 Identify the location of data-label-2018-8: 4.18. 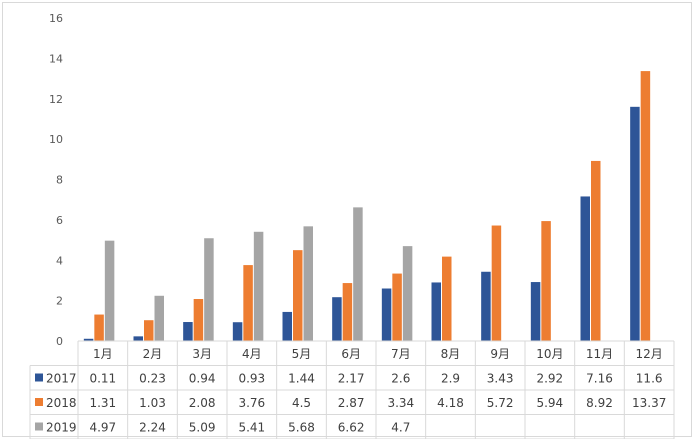
(450, 403).